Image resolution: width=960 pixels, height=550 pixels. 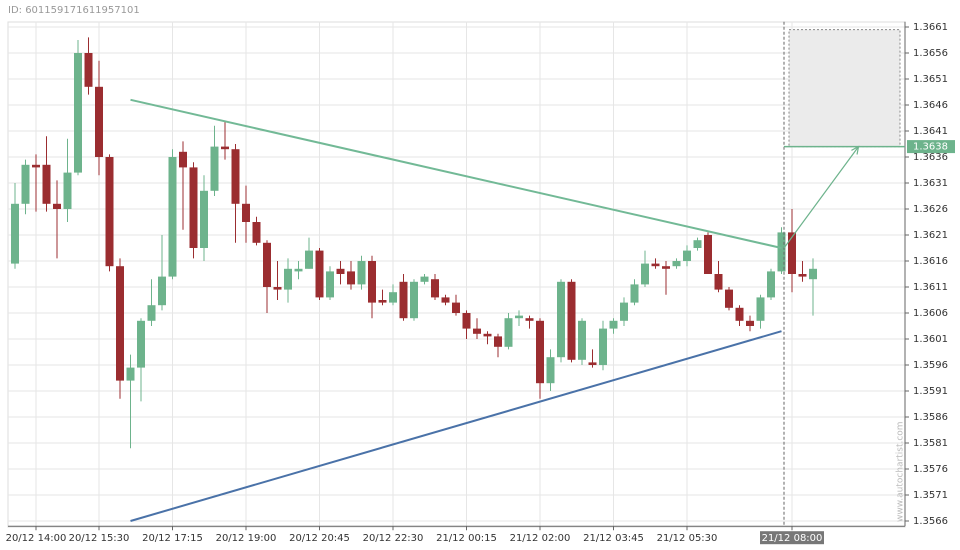 I want to click on y-tick-label: 1.3601, so click(x=930, y=339).